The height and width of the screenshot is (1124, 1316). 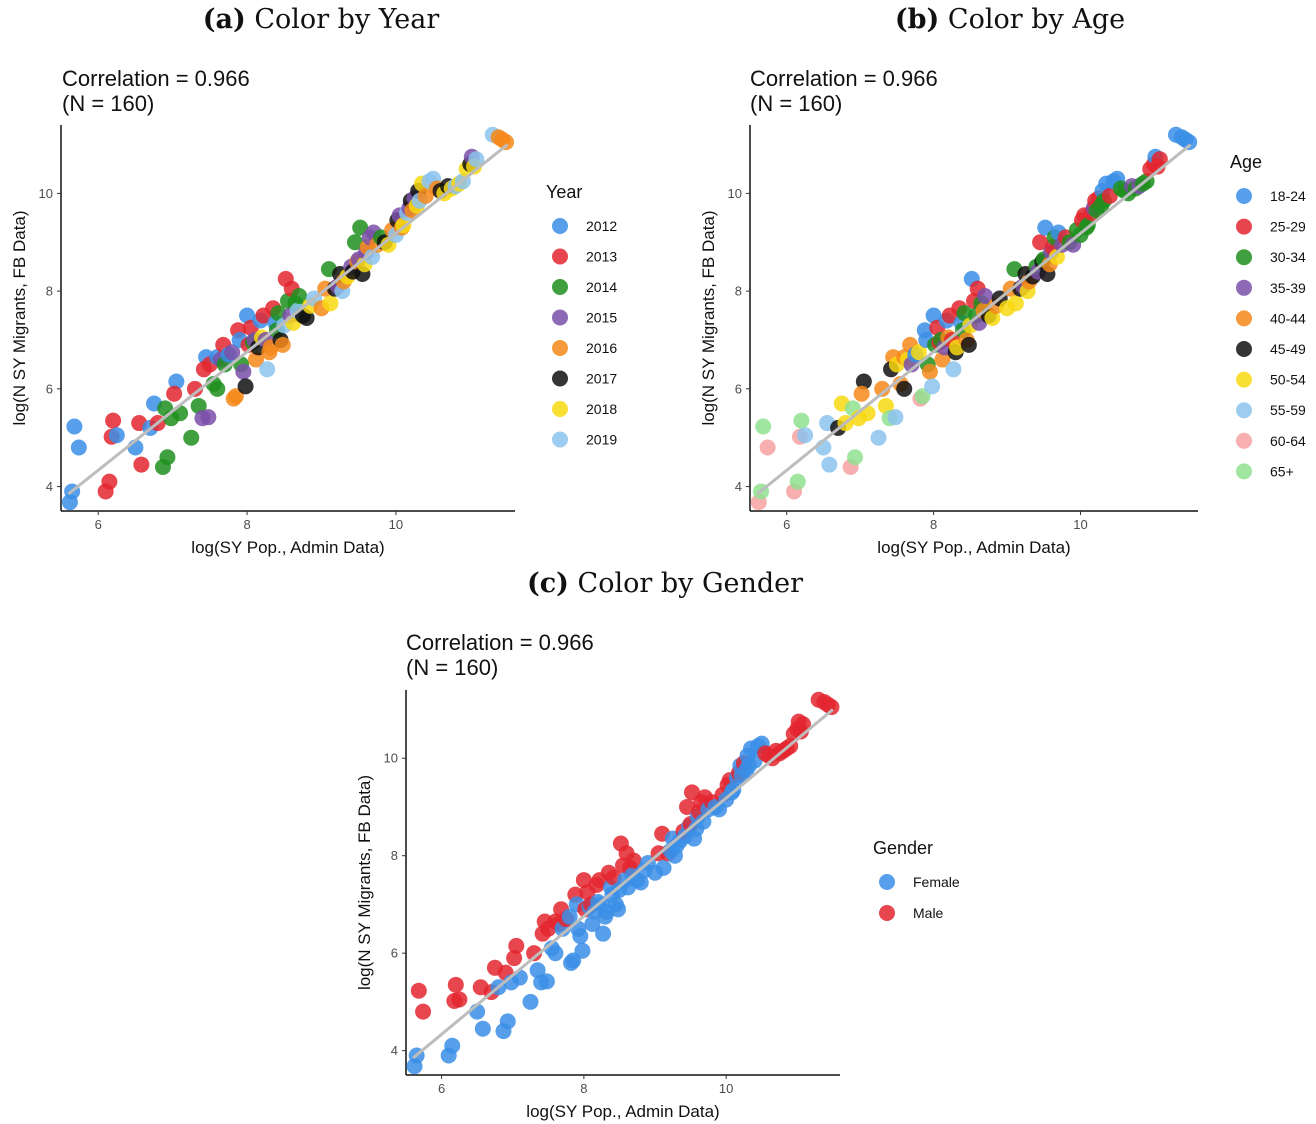 What do you see at coordinates (564, 192) in the screenshot?
I see `legend-title: Year` at bounding box center [564, 192].